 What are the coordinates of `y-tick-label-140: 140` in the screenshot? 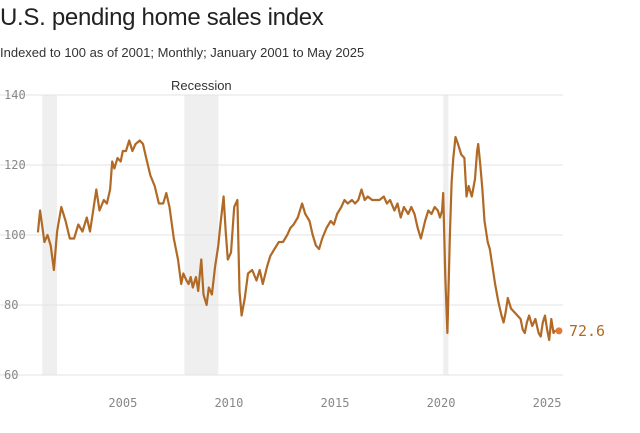 It's located at (15, 95).